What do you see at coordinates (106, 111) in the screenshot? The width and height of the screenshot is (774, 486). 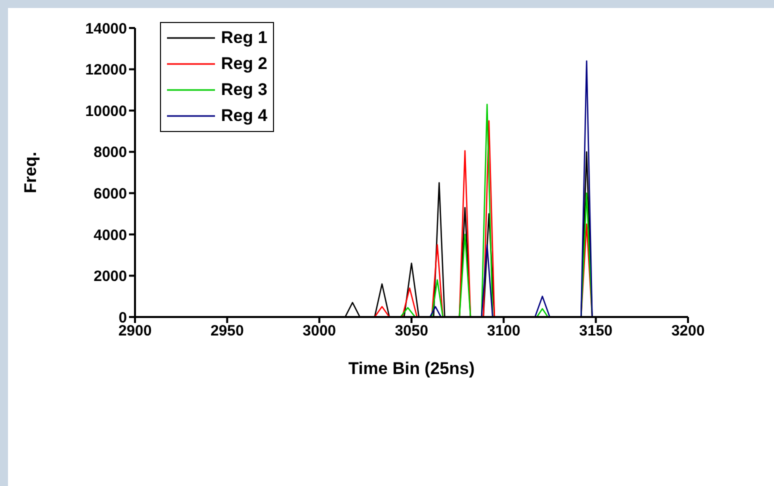 I see `y-tick-label: 10000` at bounding box center [106, 111].